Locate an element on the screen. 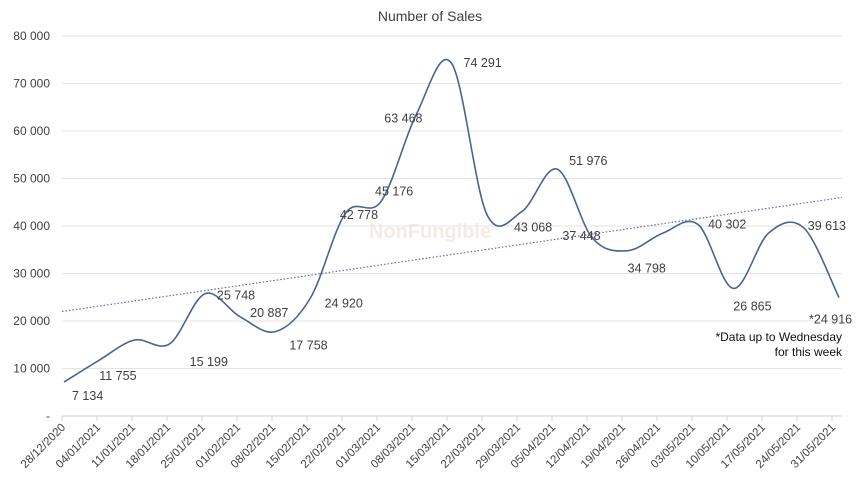 This screenshot has height=489, width=860. y-tick-label: 50 000 is located at coordinates (31, 179).